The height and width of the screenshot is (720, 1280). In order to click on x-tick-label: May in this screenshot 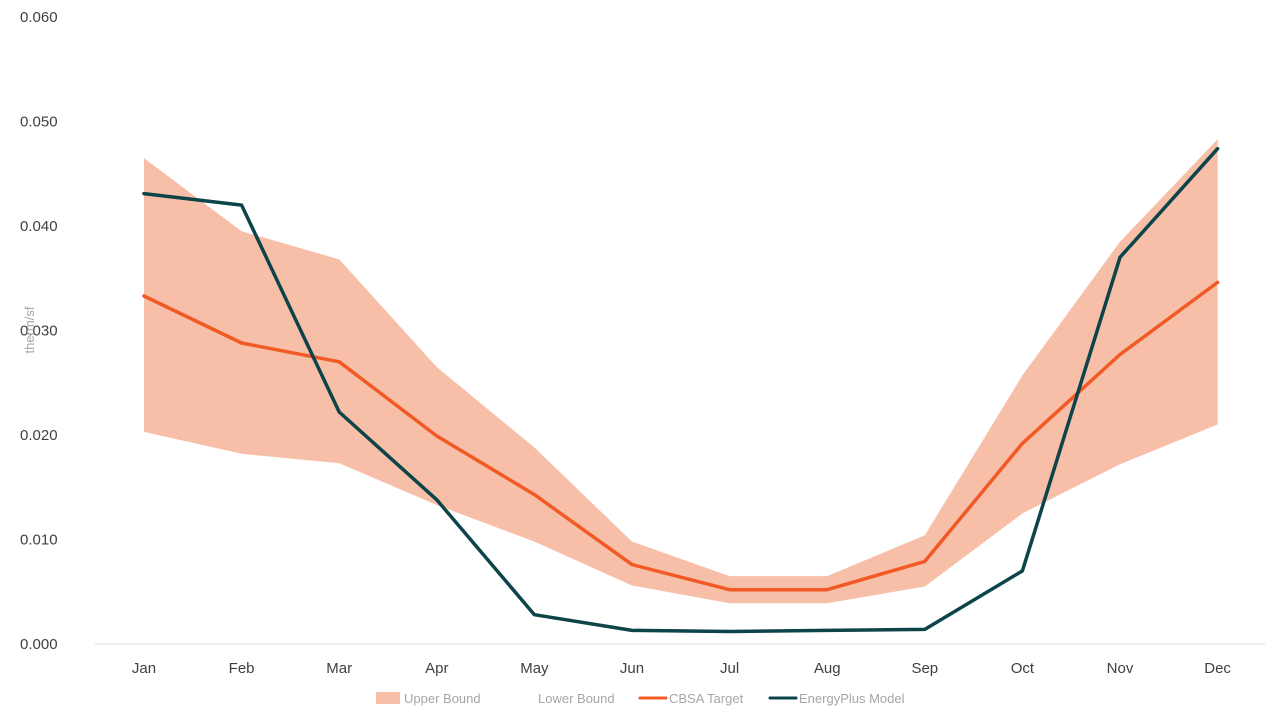, I will do `click(534, 668)`.